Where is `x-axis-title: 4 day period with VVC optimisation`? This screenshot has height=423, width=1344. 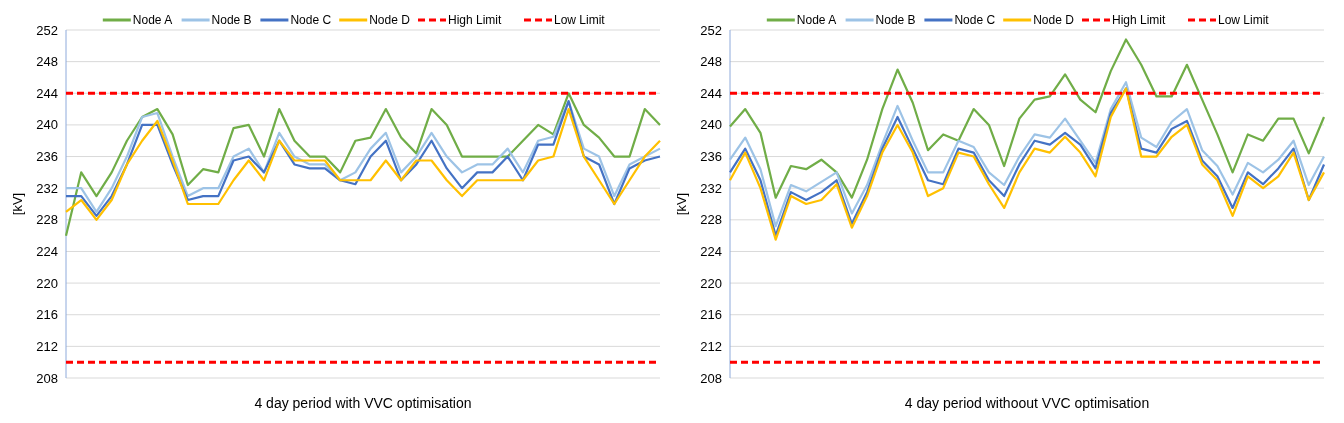
x-axis-title: 4 day period with VVC optimisation is located at coordinates (363, 403).